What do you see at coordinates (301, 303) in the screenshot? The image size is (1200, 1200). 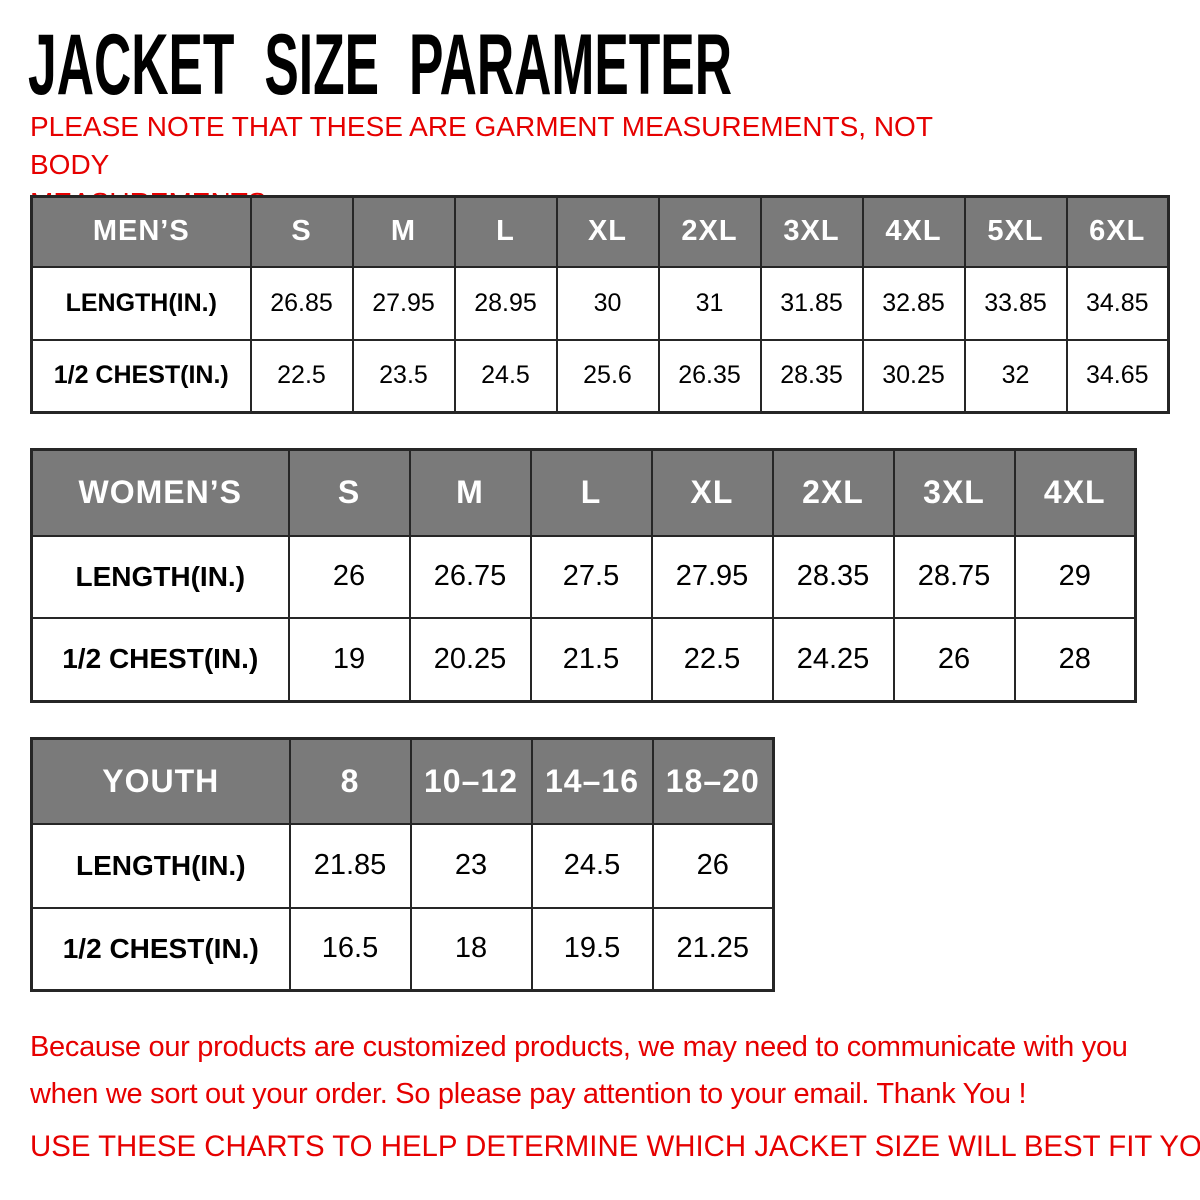 I see `size-value-cell: 26.85` at bounding box center [301, 303].